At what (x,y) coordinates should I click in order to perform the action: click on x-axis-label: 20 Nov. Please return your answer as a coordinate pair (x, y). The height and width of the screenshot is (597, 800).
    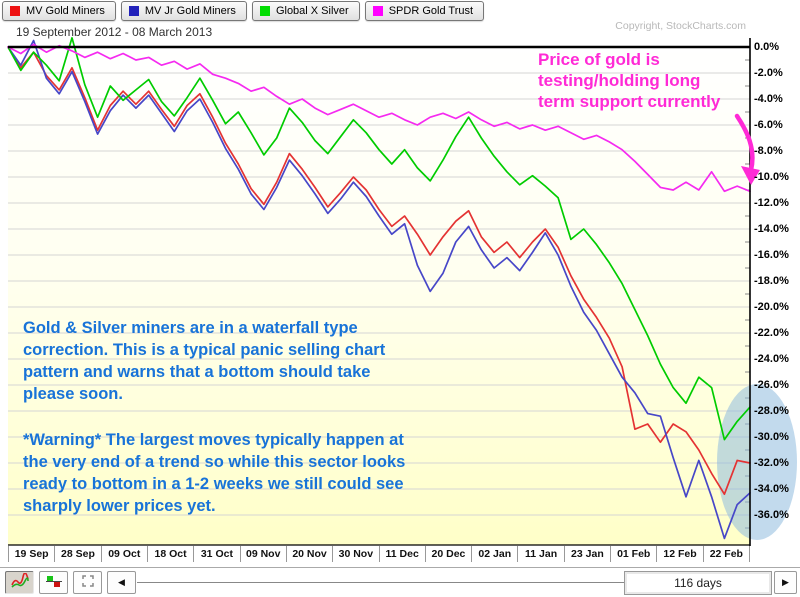
    Looking at the image, I should click on (308, 554).